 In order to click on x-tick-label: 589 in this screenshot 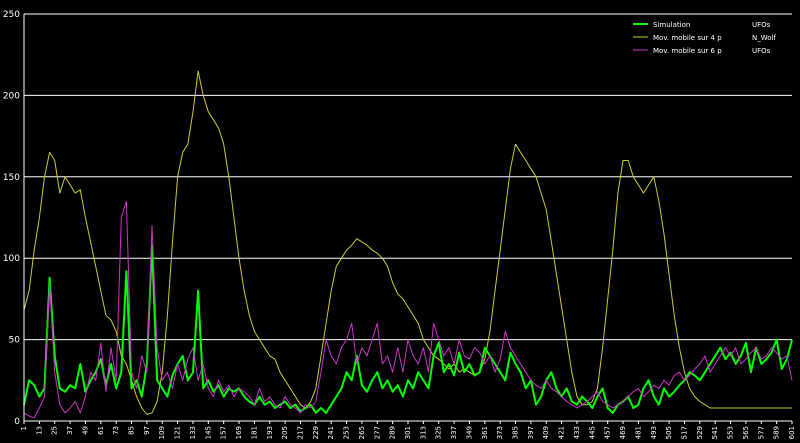, I will do `click(777, 432)`.